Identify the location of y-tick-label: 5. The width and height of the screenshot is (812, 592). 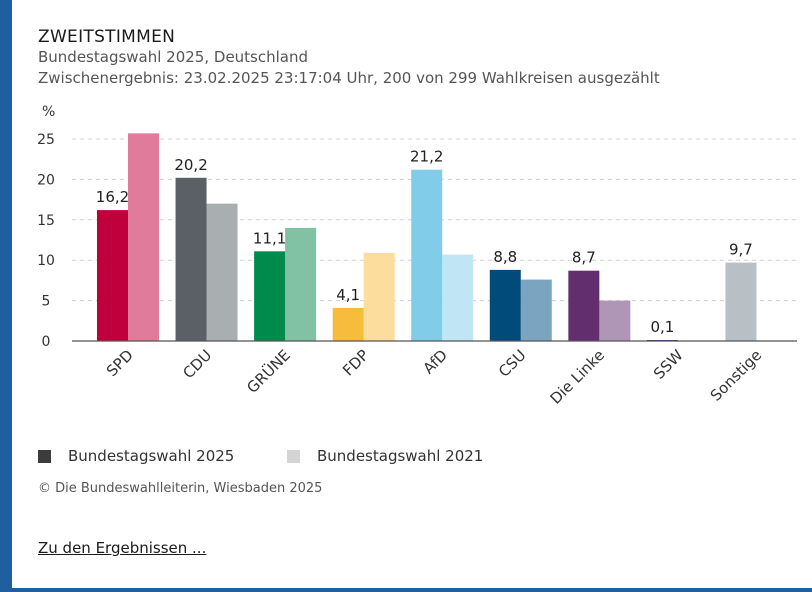
(46, 302).